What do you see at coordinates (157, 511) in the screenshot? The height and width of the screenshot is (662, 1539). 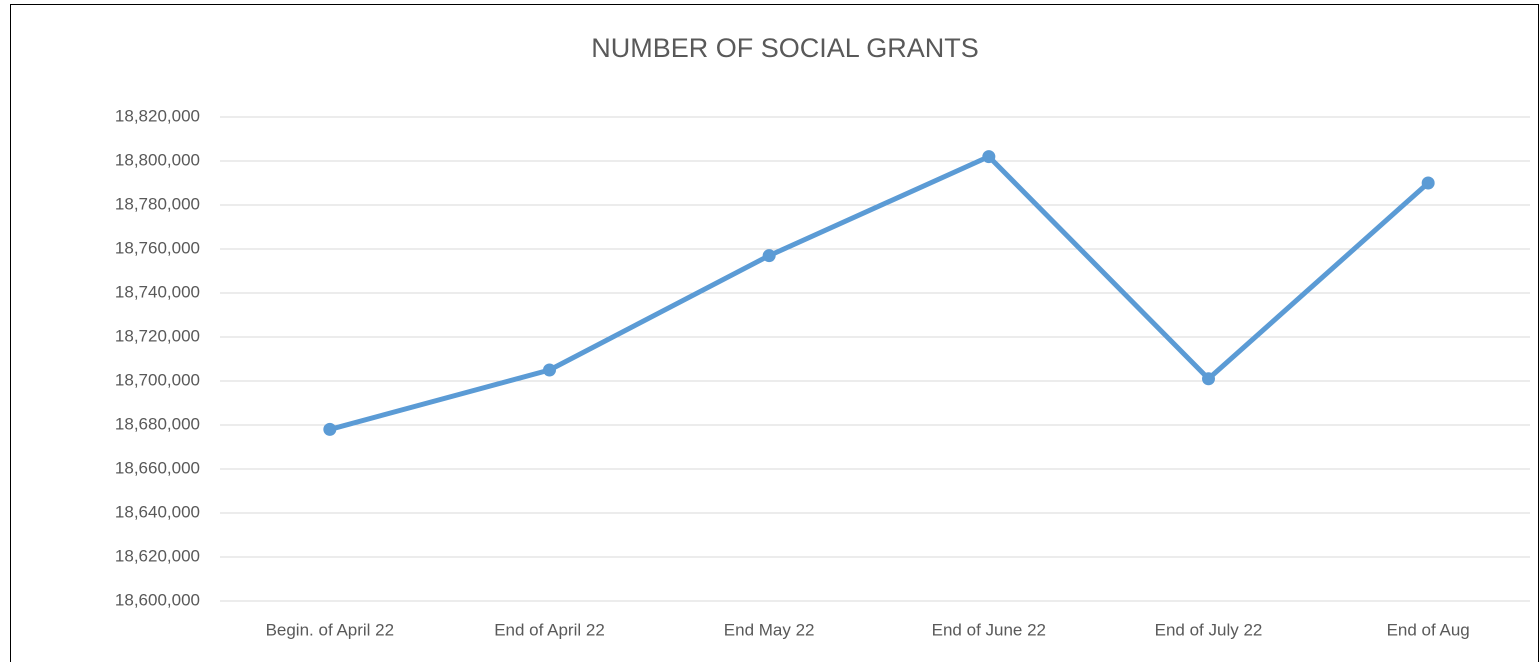 I see `y-tick-label: 18,640,000` at bounding box center [157, 511].